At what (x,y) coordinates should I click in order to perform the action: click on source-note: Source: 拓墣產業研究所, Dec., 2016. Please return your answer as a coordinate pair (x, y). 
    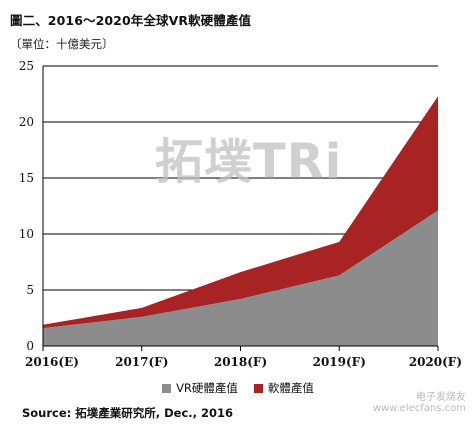
    Looking at the image, I should click on (128, 413).